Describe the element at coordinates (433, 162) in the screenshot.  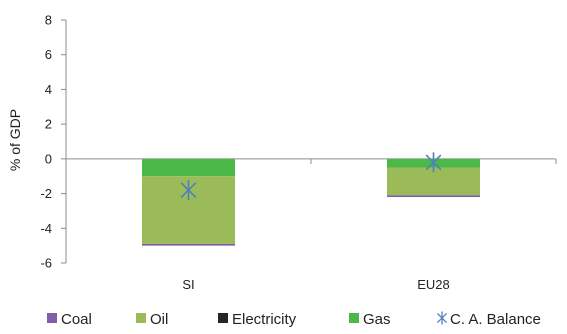
I see `ca-balance-marker-eu28` at that location.